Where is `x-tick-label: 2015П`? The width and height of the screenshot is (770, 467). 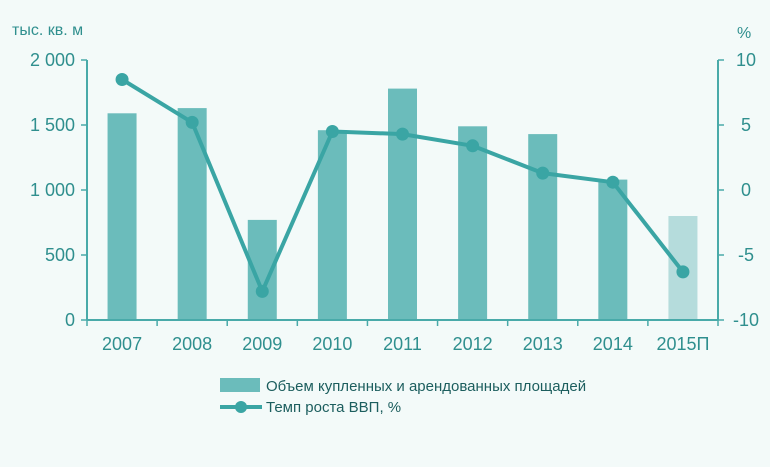 x-tick-label: 2015П is located at coordinates (682, 344).